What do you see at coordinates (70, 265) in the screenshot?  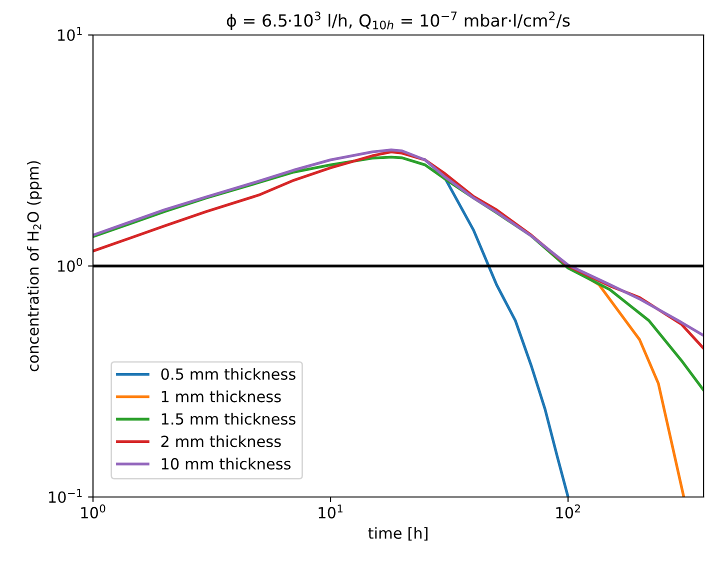 I see `y-tick-label: 10$^{0}$` at bounding box center [70, 265].